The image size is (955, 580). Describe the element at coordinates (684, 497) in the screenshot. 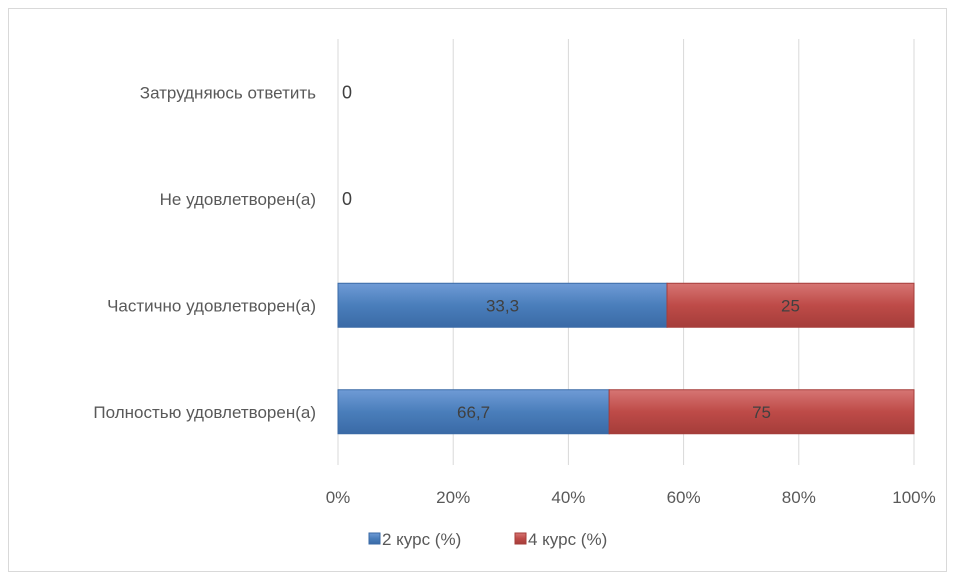

I see `x-tick-label: 60%` at that location.